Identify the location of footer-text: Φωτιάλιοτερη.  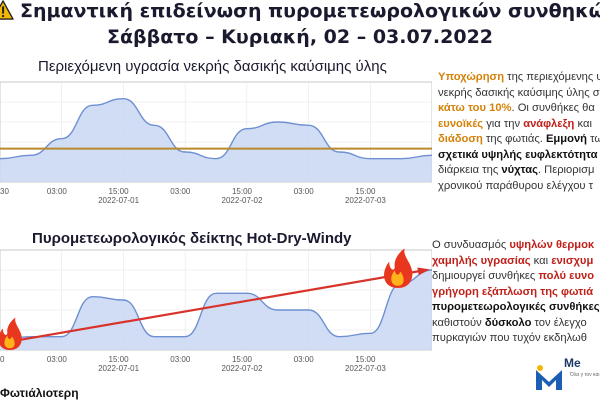
(39, 393).